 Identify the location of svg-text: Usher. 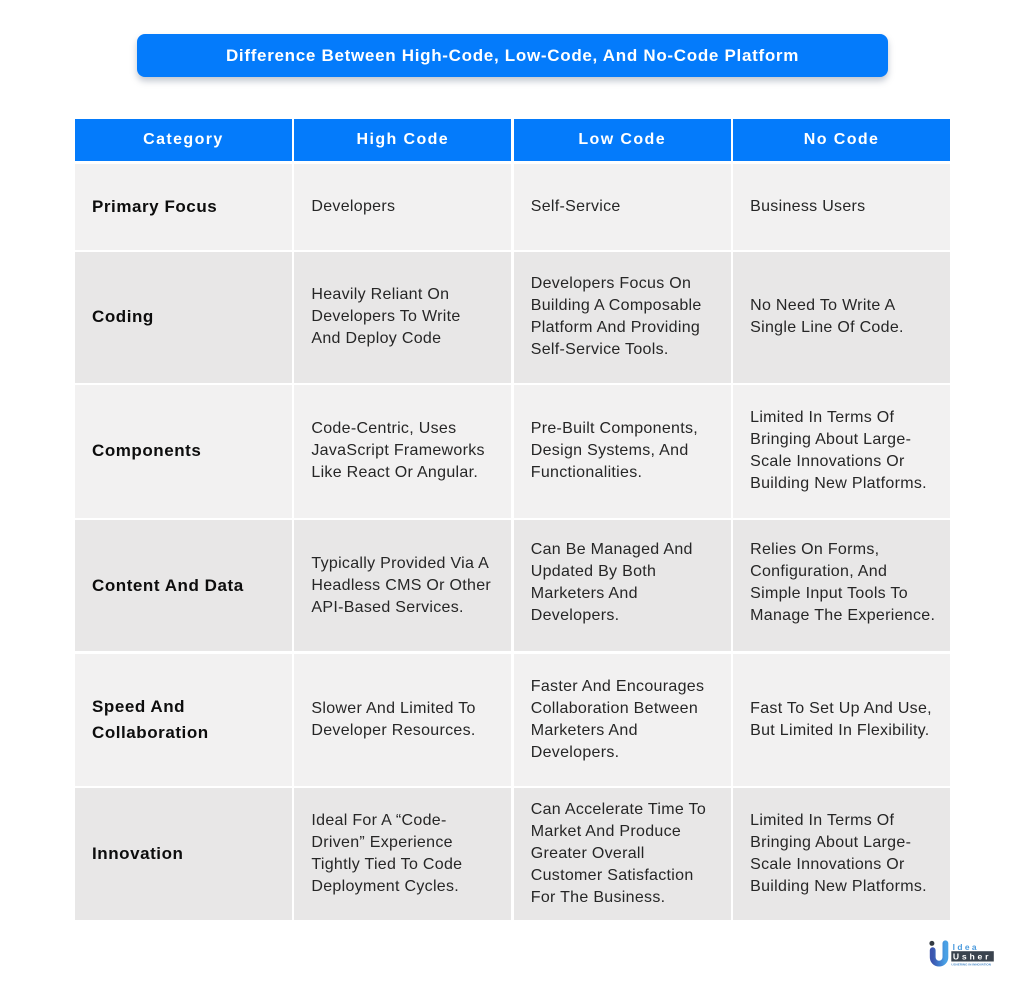
(972, 957).